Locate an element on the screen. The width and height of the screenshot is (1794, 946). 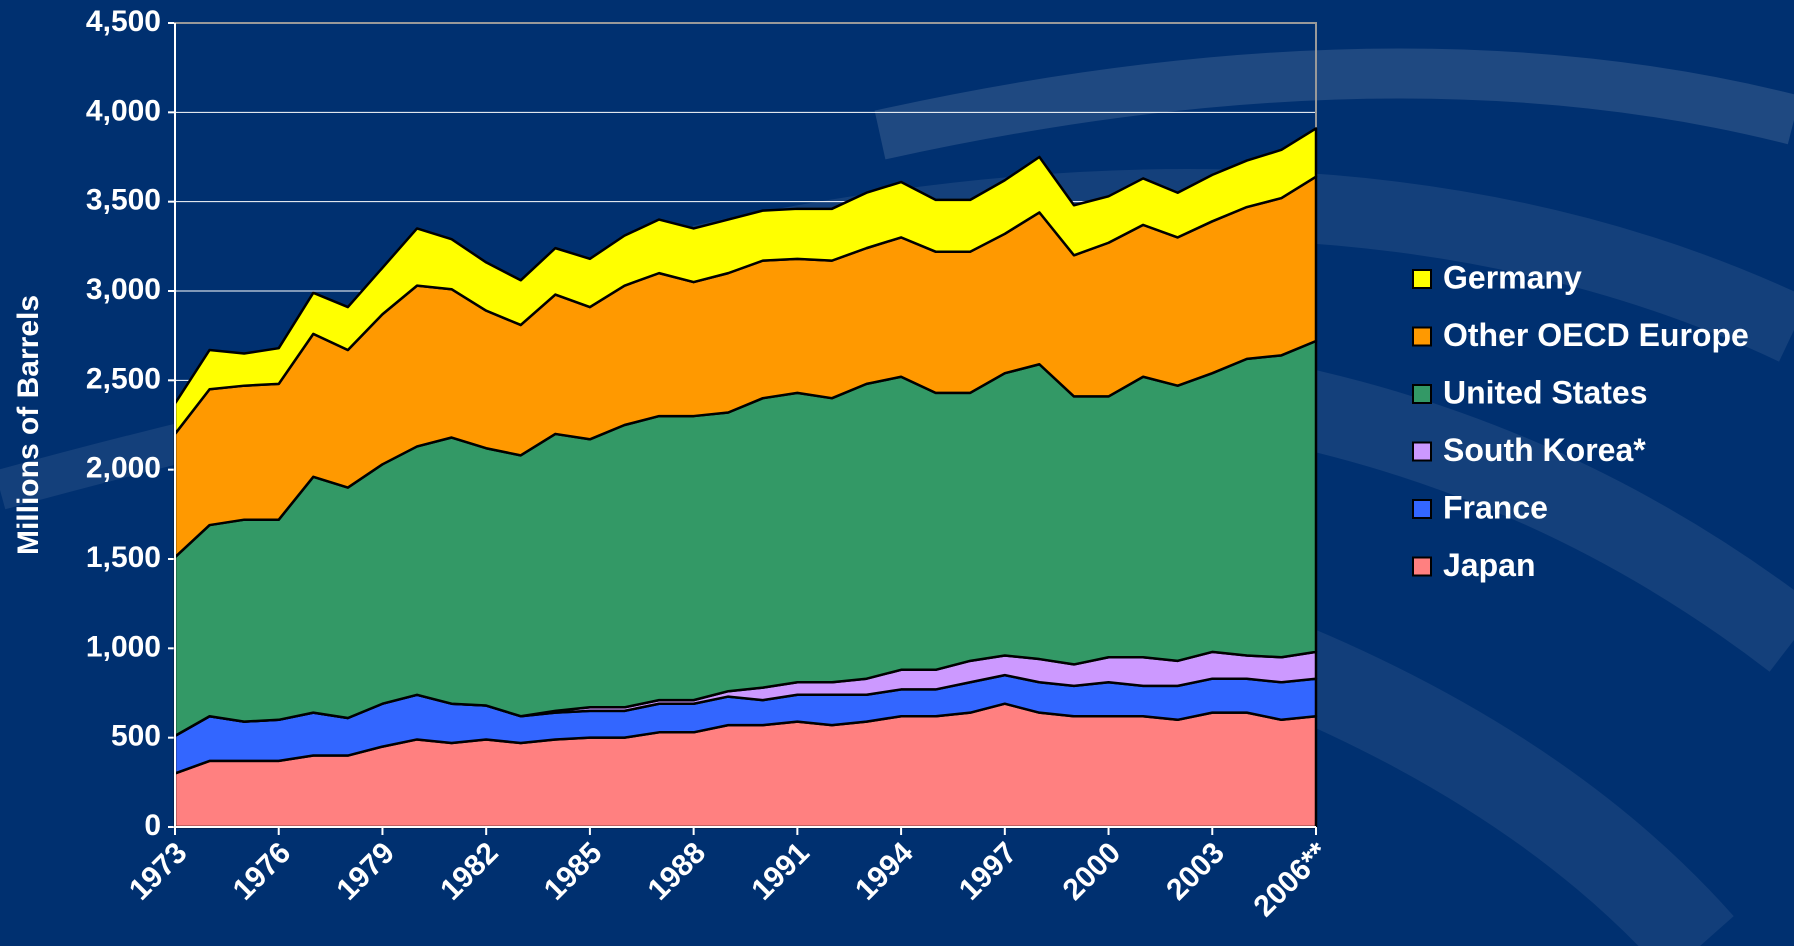
x-tick-label: 2006** is located at coordinates (1291, 879).